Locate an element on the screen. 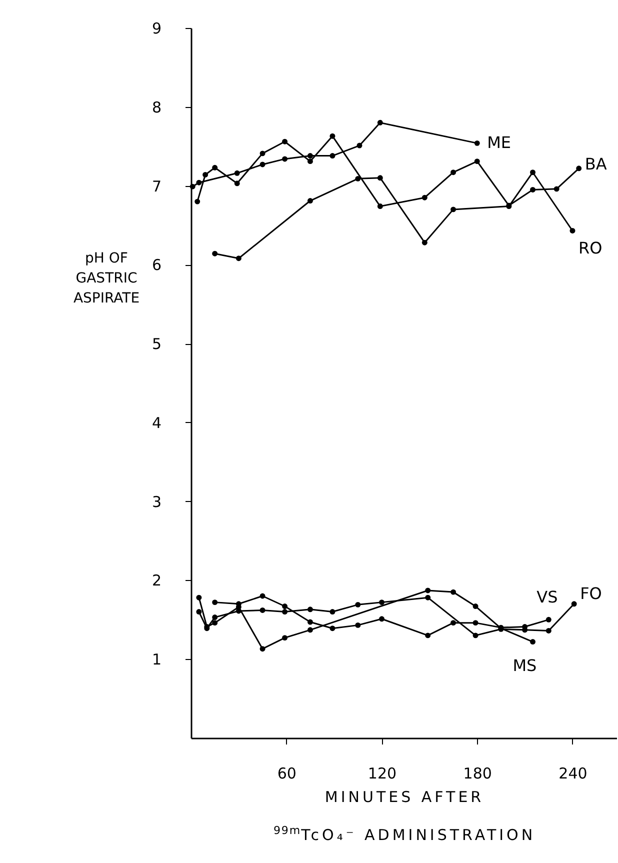 This screenshot has height=863, width=618. y-tick-label: 9 is located at coordinates (157, 29).